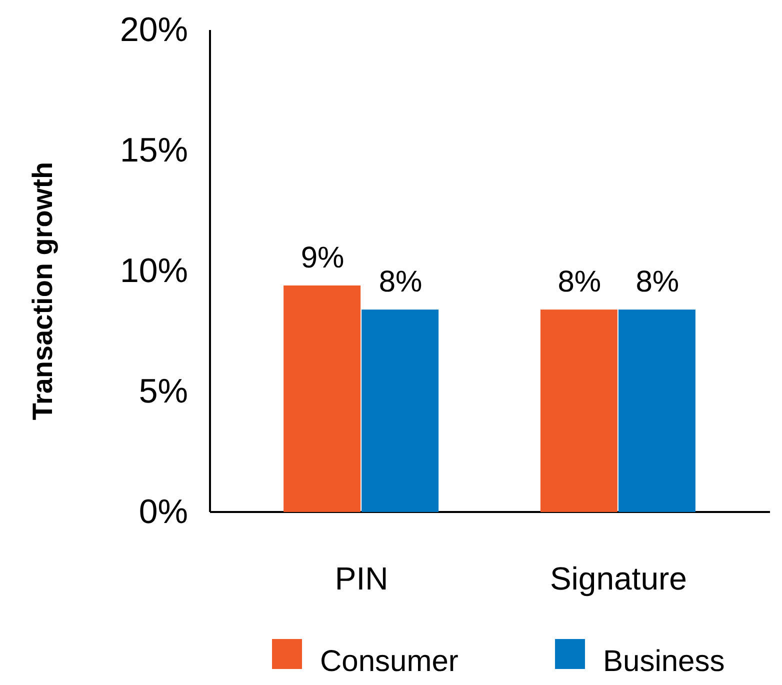  Describe the element at coordinates (163, 511) in the screenshot. I see `y-tick-label: 0%` at that location.